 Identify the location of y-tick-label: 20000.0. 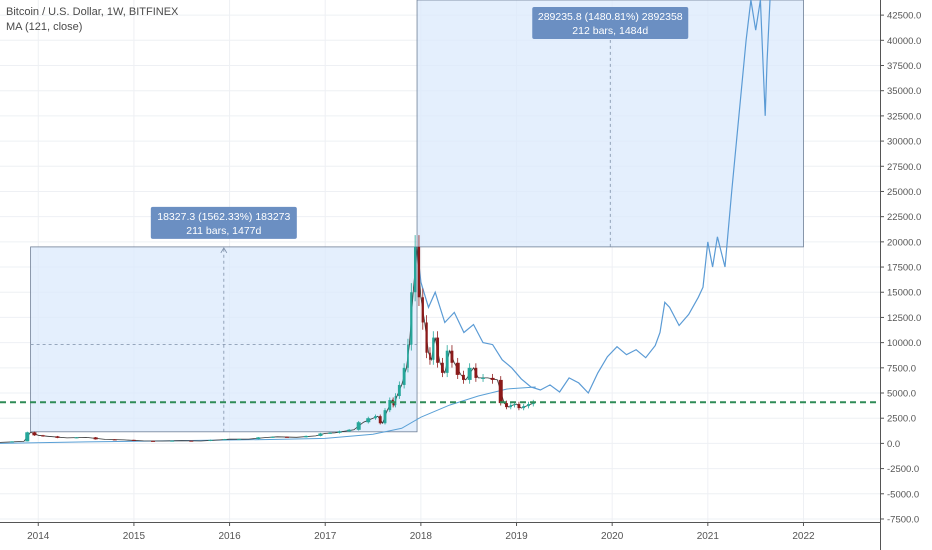
(904, 242).